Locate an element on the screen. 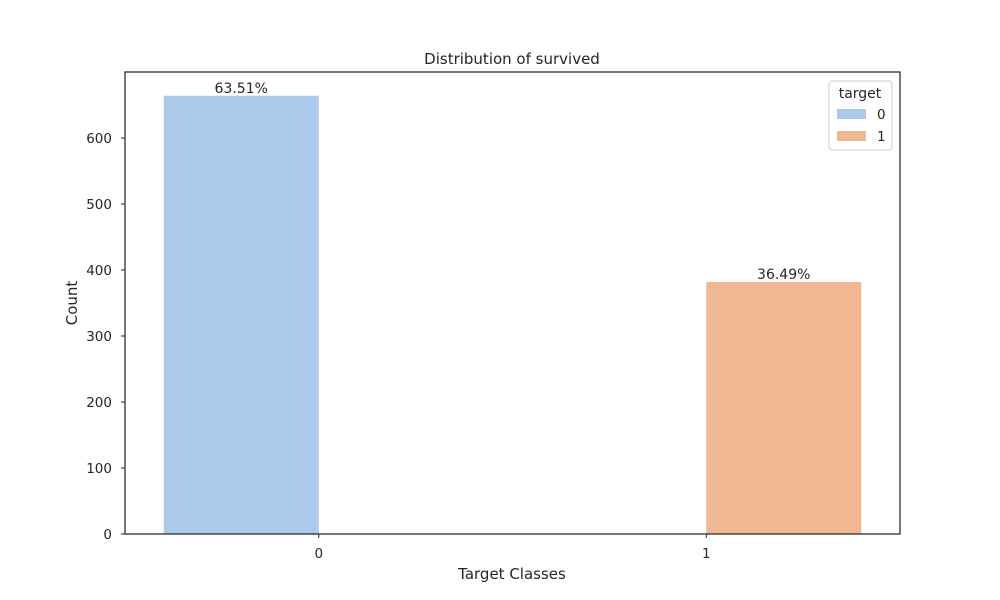 Image resolution: width=1000 pixels, height=600 pixels. x-tick-label: 0 is located at coordinates (318, 554).